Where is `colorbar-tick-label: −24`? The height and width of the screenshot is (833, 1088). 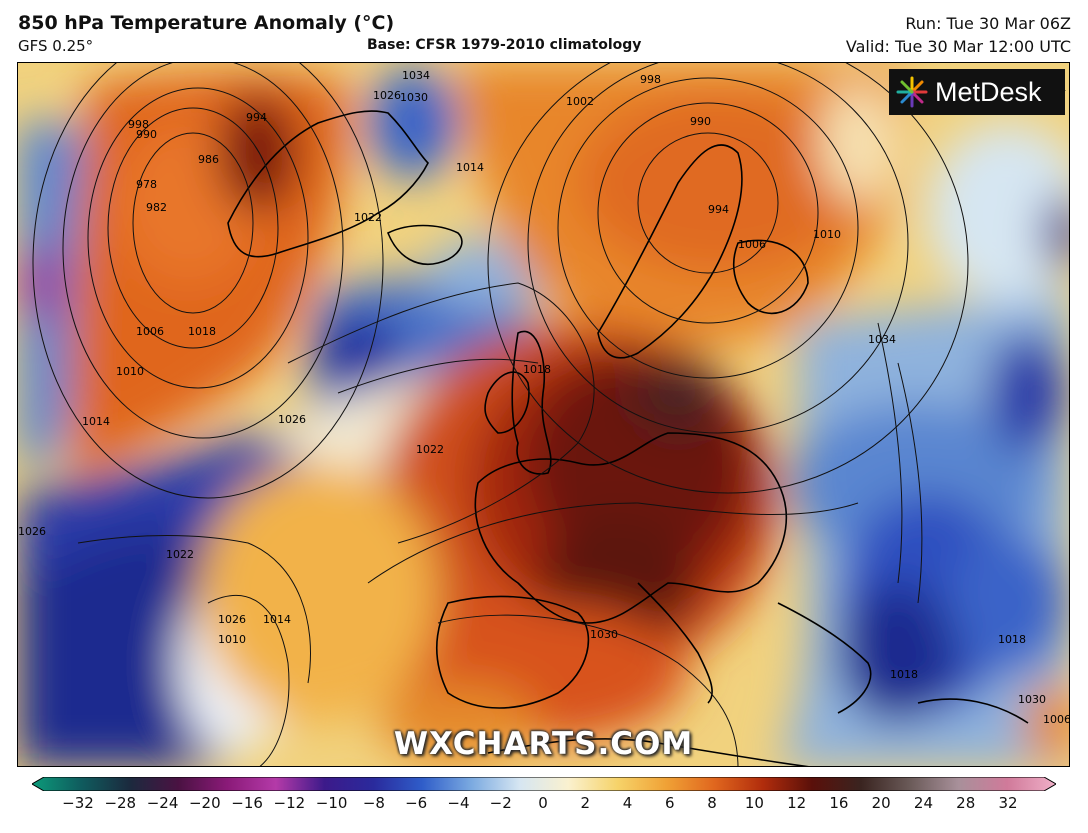
colorbar-tick-label: −24 is located at coordinates (162, 803).